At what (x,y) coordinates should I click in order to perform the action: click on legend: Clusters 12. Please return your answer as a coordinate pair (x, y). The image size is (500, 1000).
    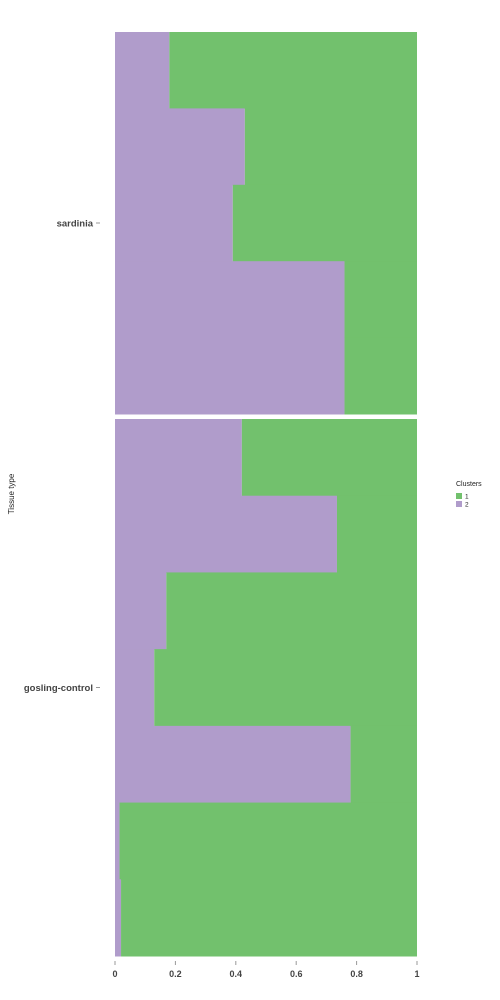
    Looking at the image, I should click on (469, 495).